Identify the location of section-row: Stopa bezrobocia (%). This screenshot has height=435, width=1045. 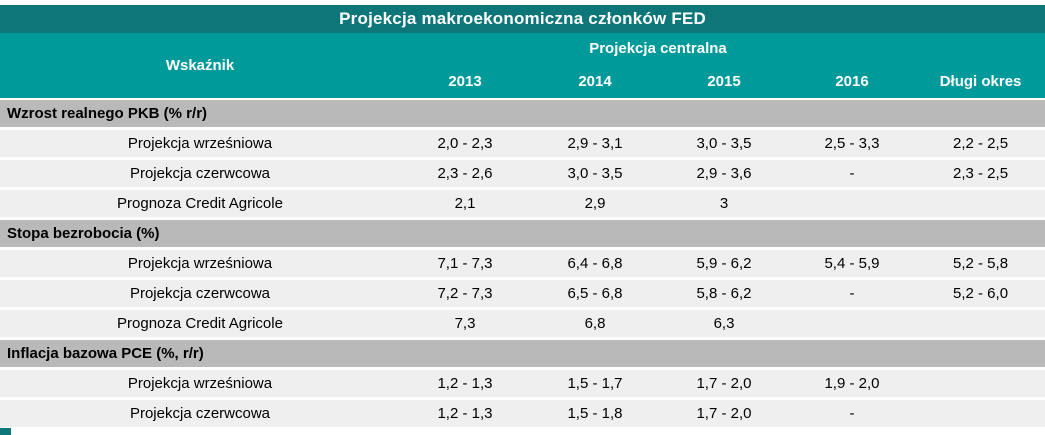
(522, 234).